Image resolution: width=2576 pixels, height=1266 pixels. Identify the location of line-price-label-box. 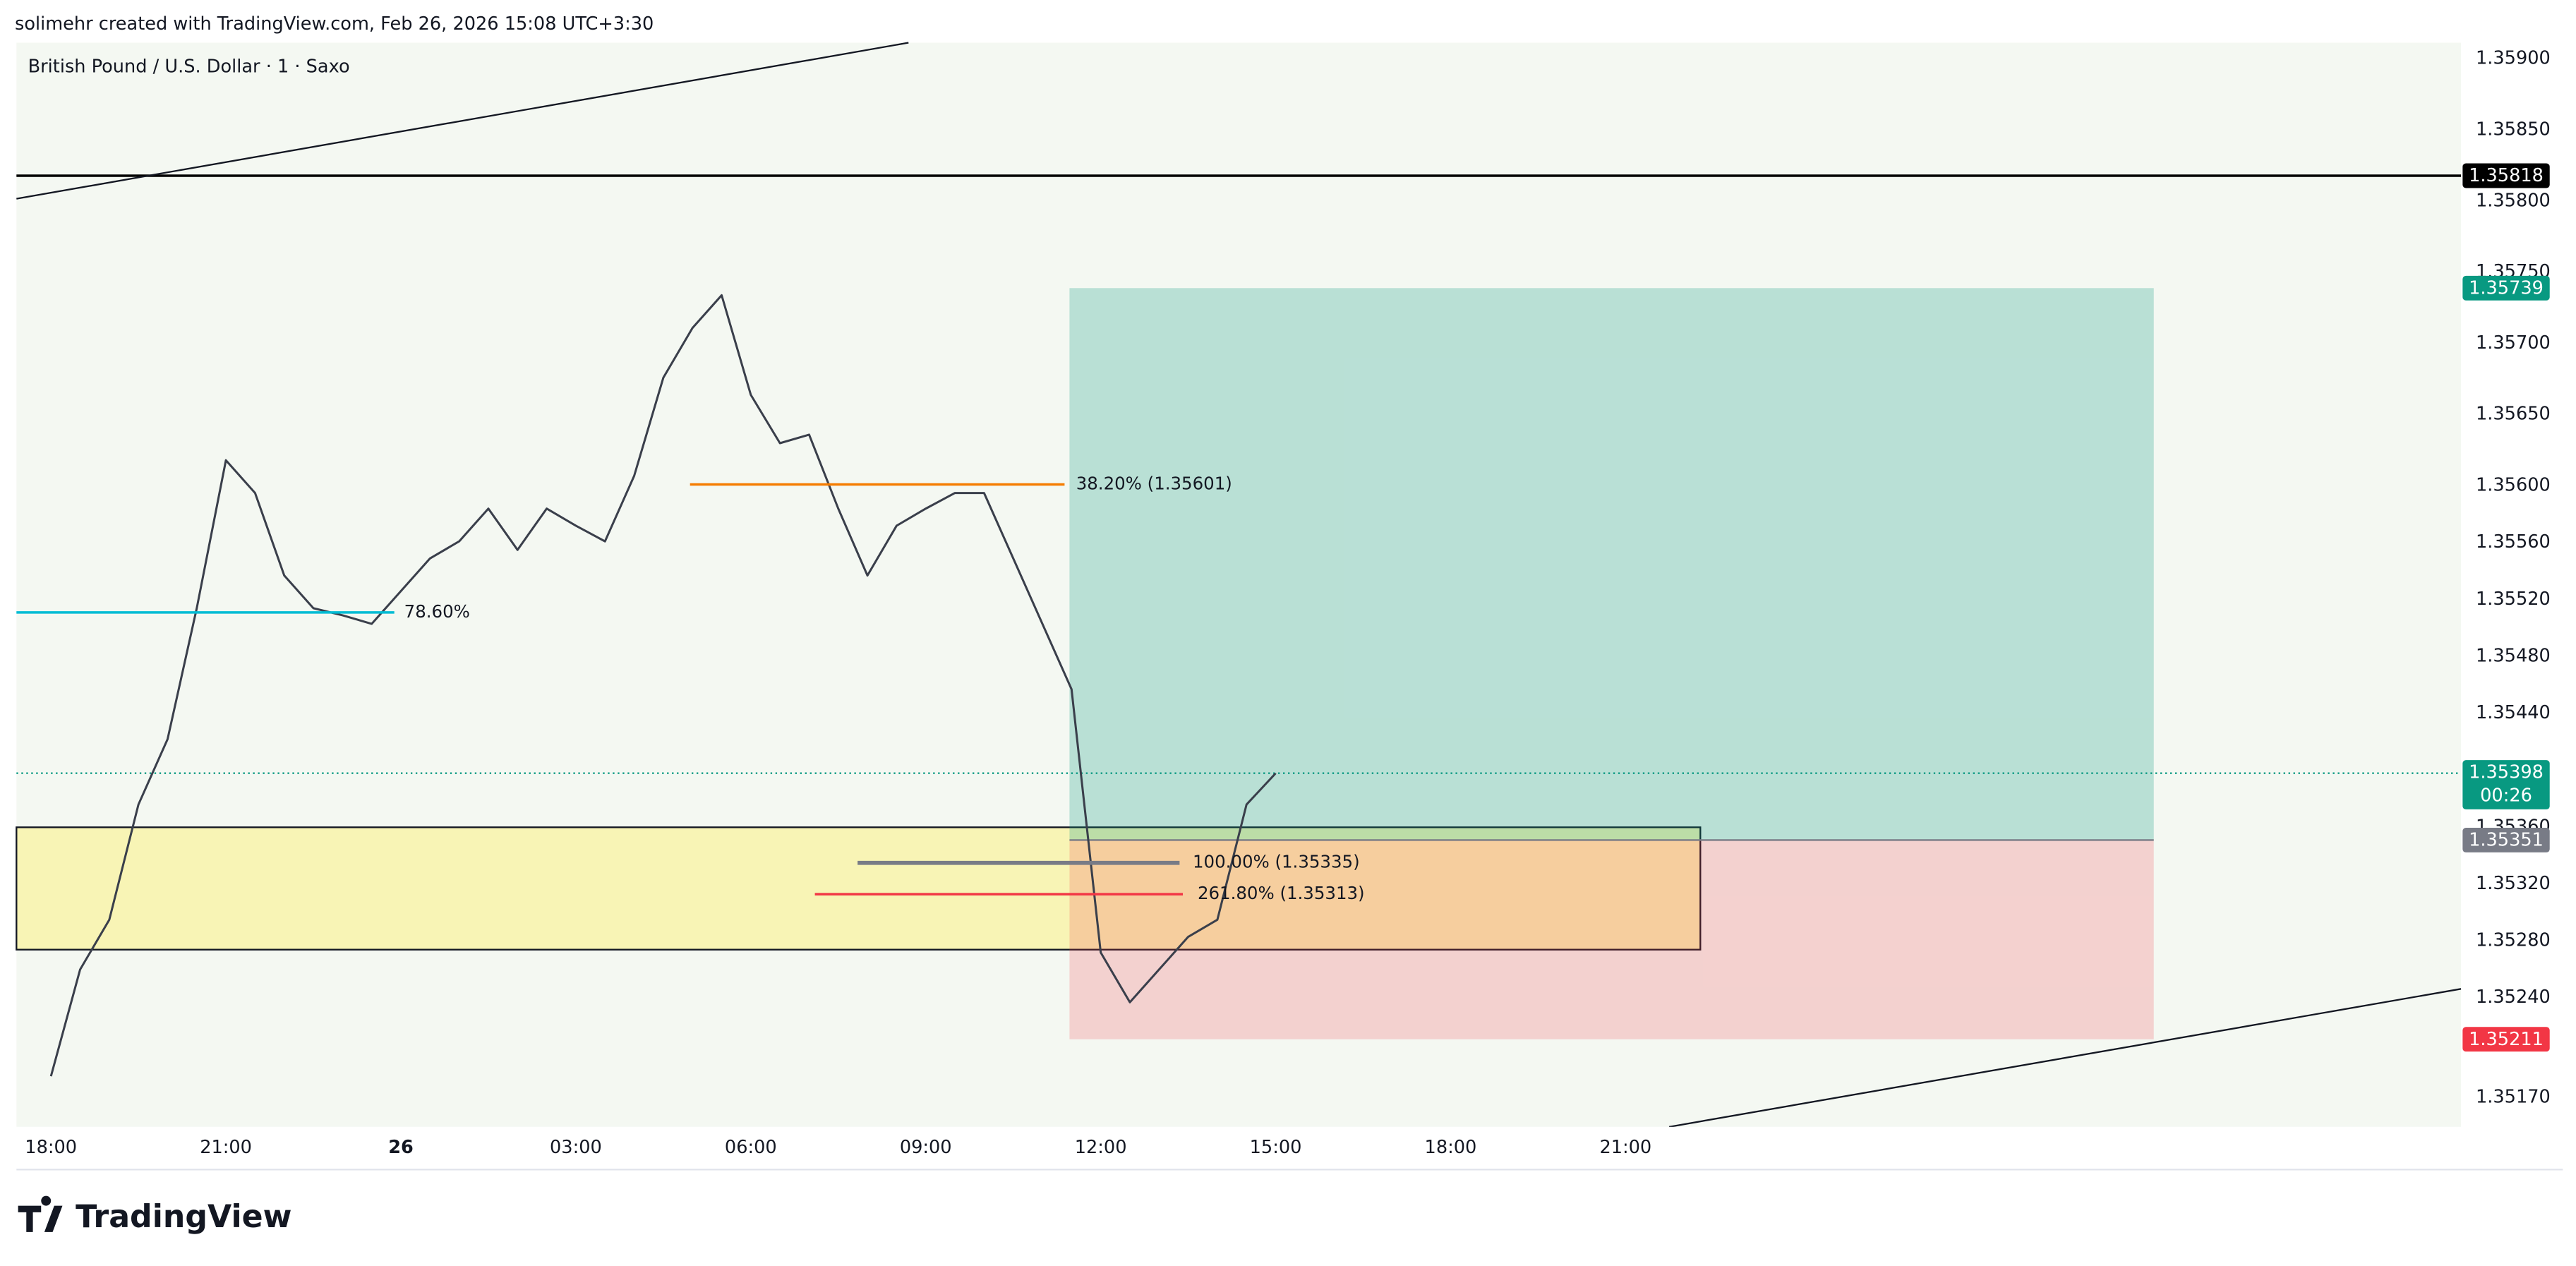
(2506, 175).